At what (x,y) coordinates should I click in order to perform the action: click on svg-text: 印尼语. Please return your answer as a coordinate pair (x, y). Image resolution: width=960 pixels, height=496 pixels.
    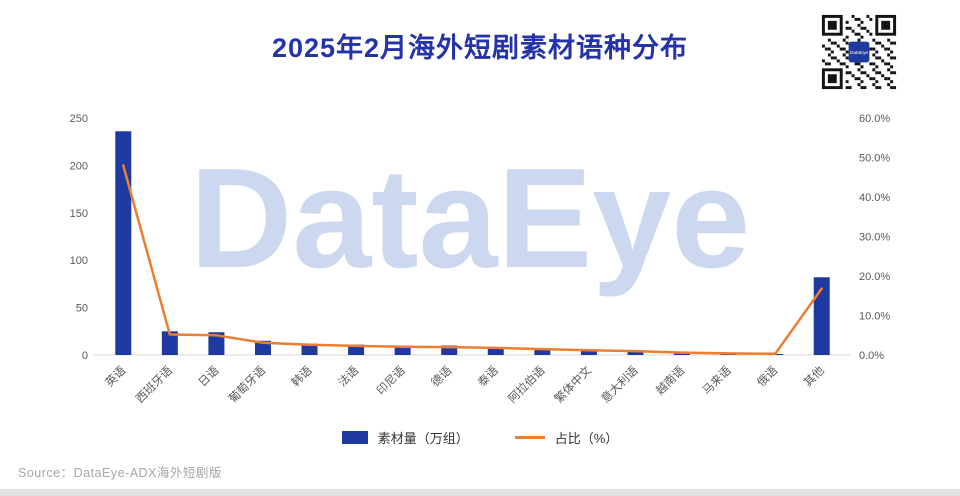
    Looking at the image, I should click on (391, 381).